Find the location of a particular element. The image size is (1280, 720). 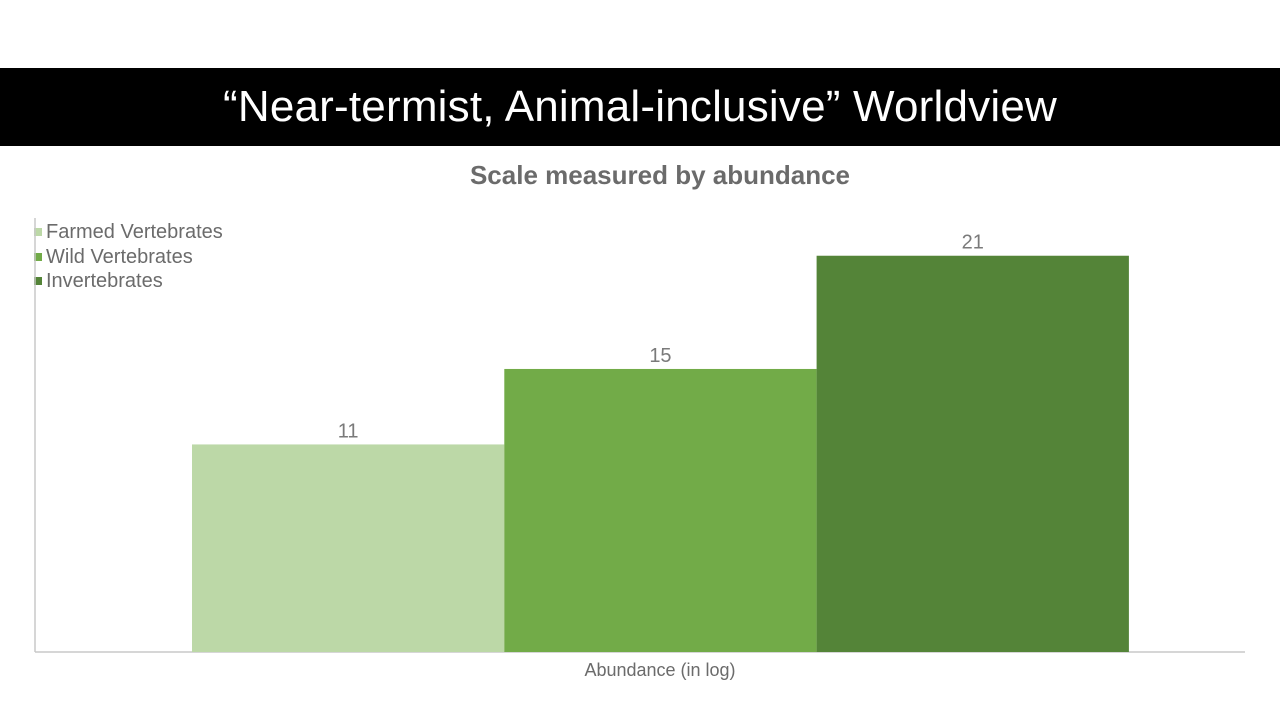

legend-item-wild-vertebrates: Wild Vertebrates is located at coordinates (128, 257).